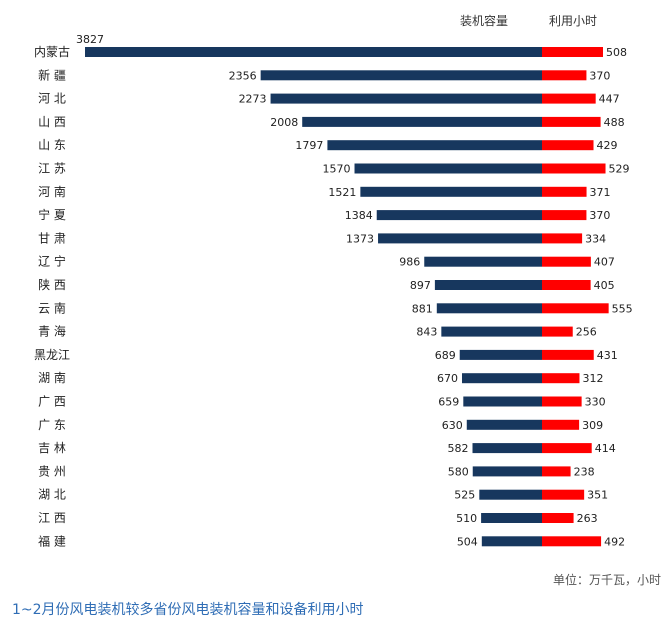 This screenshot has width=671, height=631. Describe the element at coordinates (606, 580) in the screenshot. I see `unit-note: 单位：万千瓦，小时` at that location.